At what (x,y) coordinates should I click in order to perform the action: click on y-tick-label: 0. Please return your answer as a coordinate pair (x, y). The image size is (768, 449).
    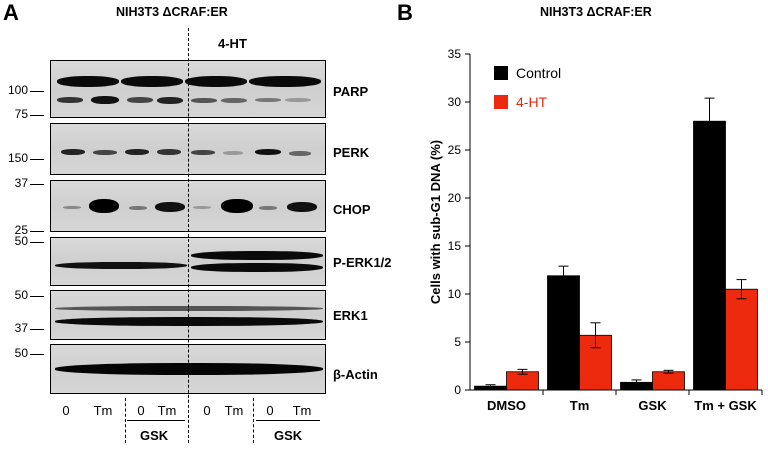
    Looking at the image, I should click on (457, 390).